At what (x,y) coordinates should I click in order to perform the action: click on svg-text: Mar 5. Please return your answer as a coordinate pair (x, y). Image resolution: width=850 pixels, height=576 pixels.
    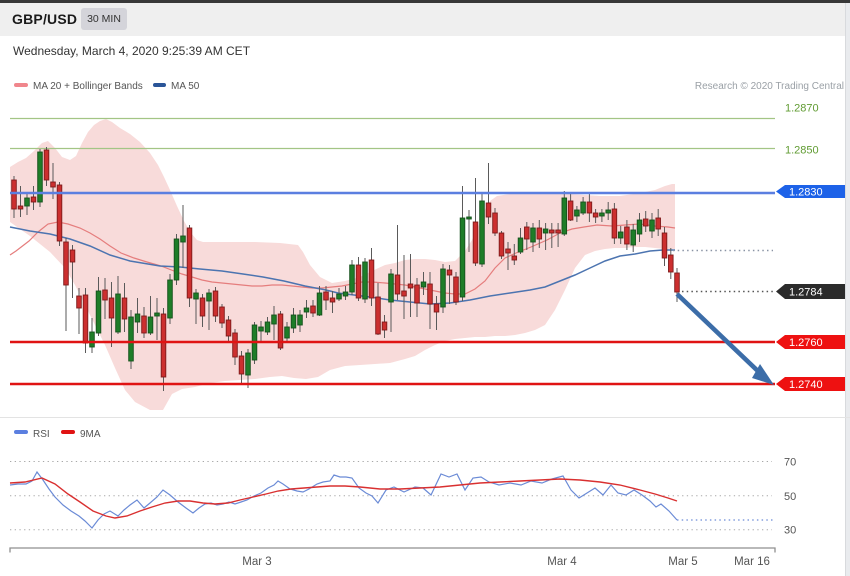
    Looking at the image, I should click on (682, 562).